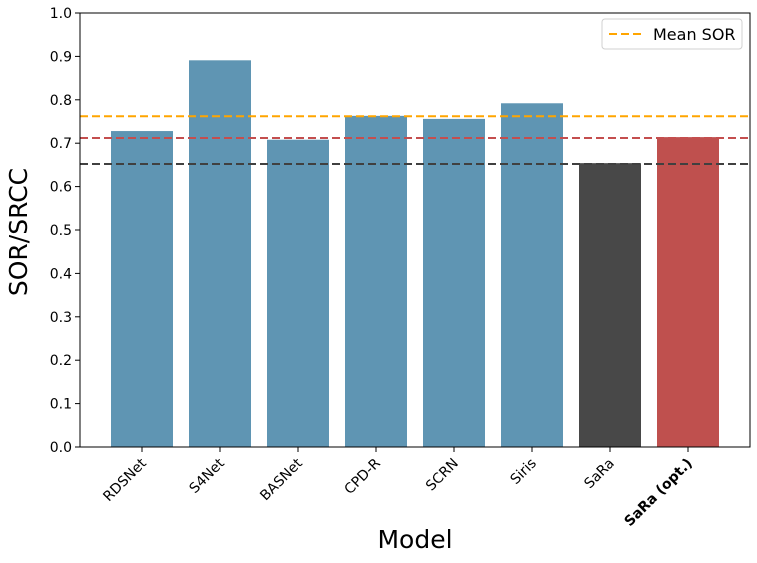  Describe the element at coordinates (281, 479) in the screenshot. I see `x-tick-label: BASNet` at that location.